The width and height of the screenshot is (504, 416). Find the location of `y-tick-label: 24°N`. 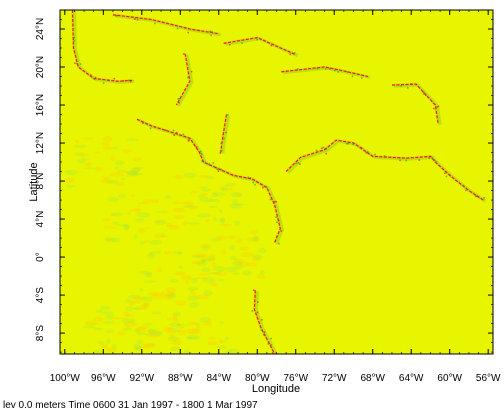

y-tick-label: 24°N is located at coordinates (40, 29).